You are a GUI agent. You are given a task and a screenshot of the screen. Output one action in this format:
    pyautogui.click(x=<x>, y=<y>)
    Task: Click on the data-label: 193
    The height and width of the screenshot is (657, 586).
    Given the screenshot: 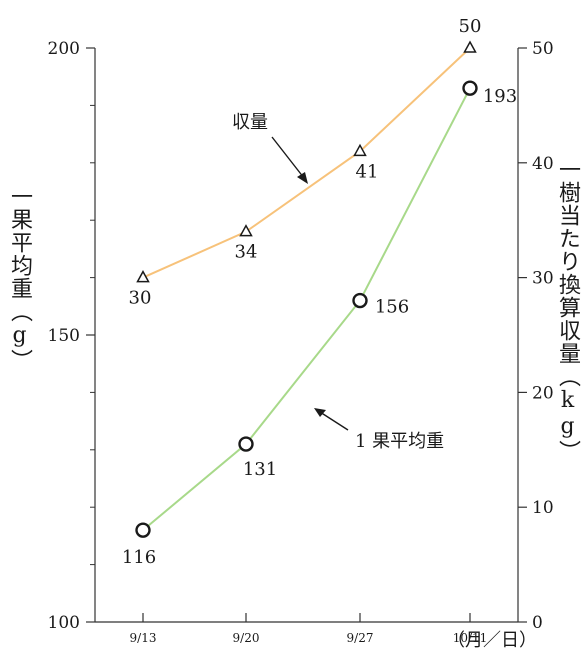 What is the action you would take?
    pyautogui.click(x=500, y=96)
    